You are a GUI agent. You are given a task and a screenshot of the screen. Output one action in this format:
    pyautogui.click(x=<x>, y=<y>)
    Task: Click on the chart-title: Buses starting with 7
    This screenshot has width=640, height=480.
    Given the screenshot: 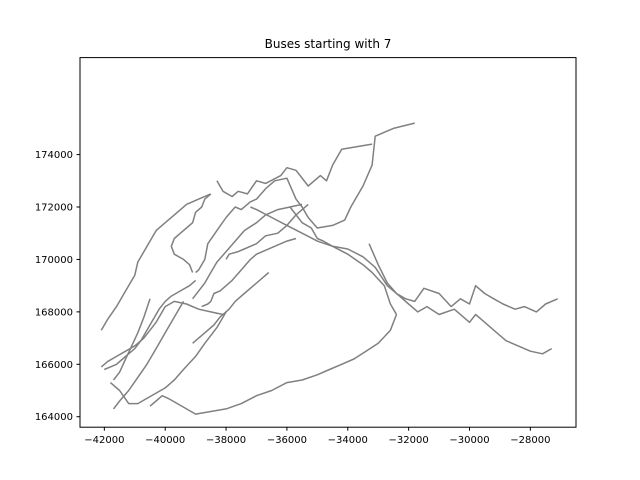 What is the action you would take?
    pyautogui.click(x=328, y=44)
    